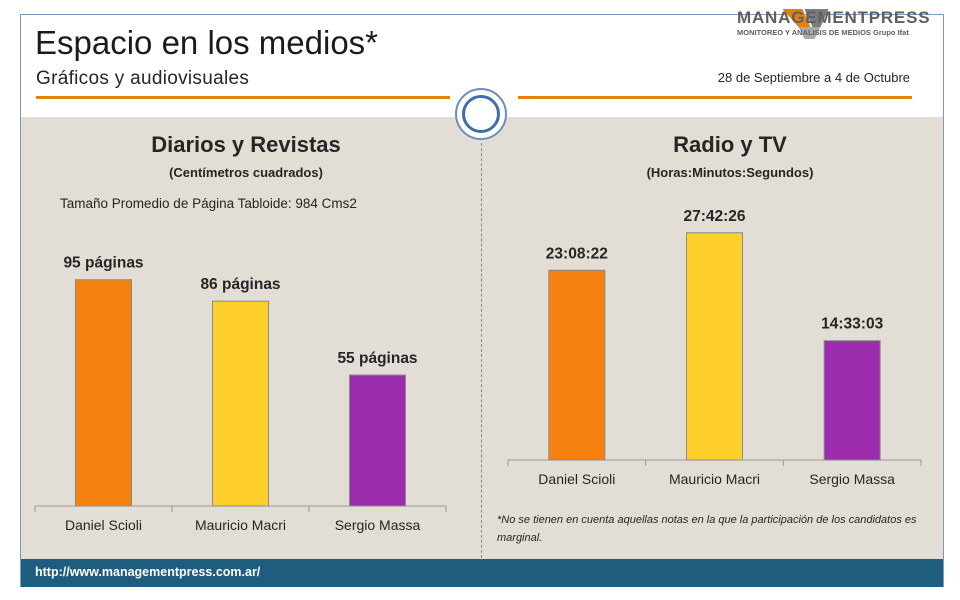  Describe the element at coordinates (481, 114) in the screenshot. I see `center-badge-inner` at that location.